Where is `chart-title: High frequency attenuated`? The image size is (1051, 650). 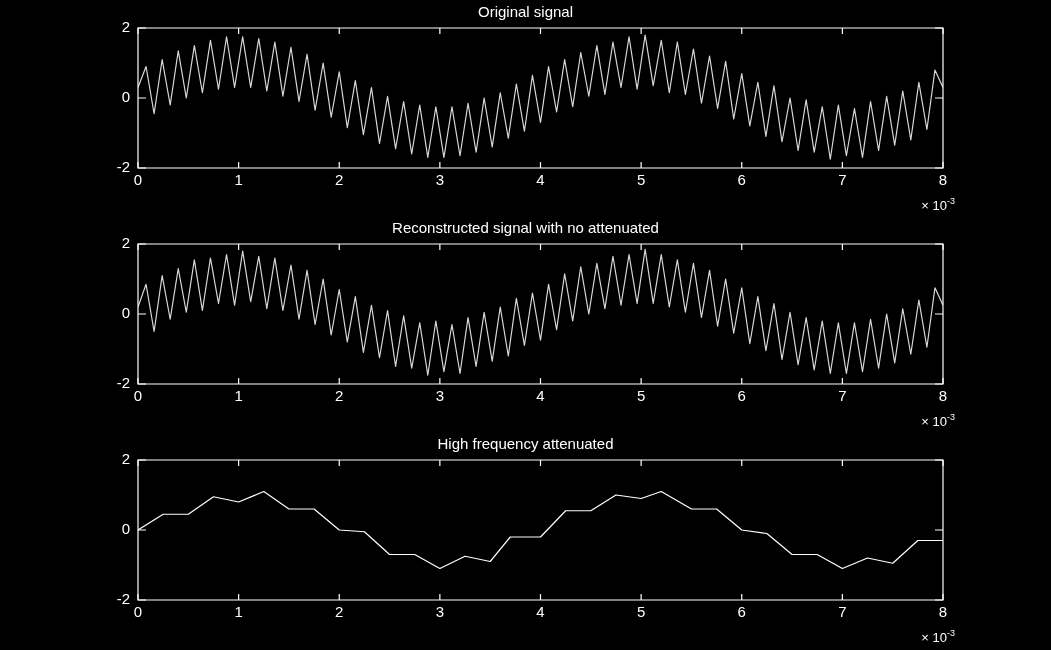
chart-title: High frequency attenuated is located at coordinates (525, 444).